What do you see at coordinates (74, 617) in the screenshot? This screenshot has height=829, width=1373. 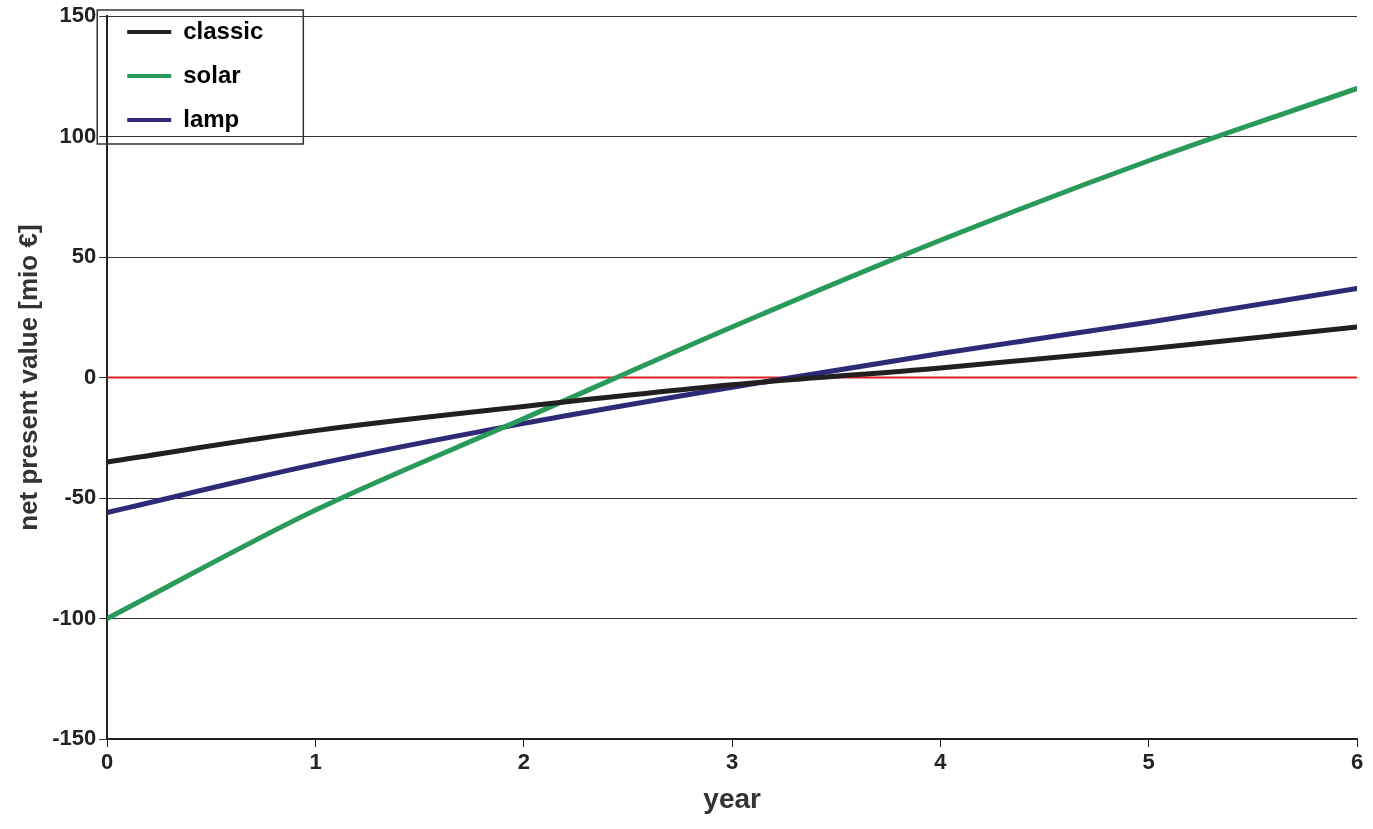 I see `y-tick-label: -100` at bounding box center [74, 617].